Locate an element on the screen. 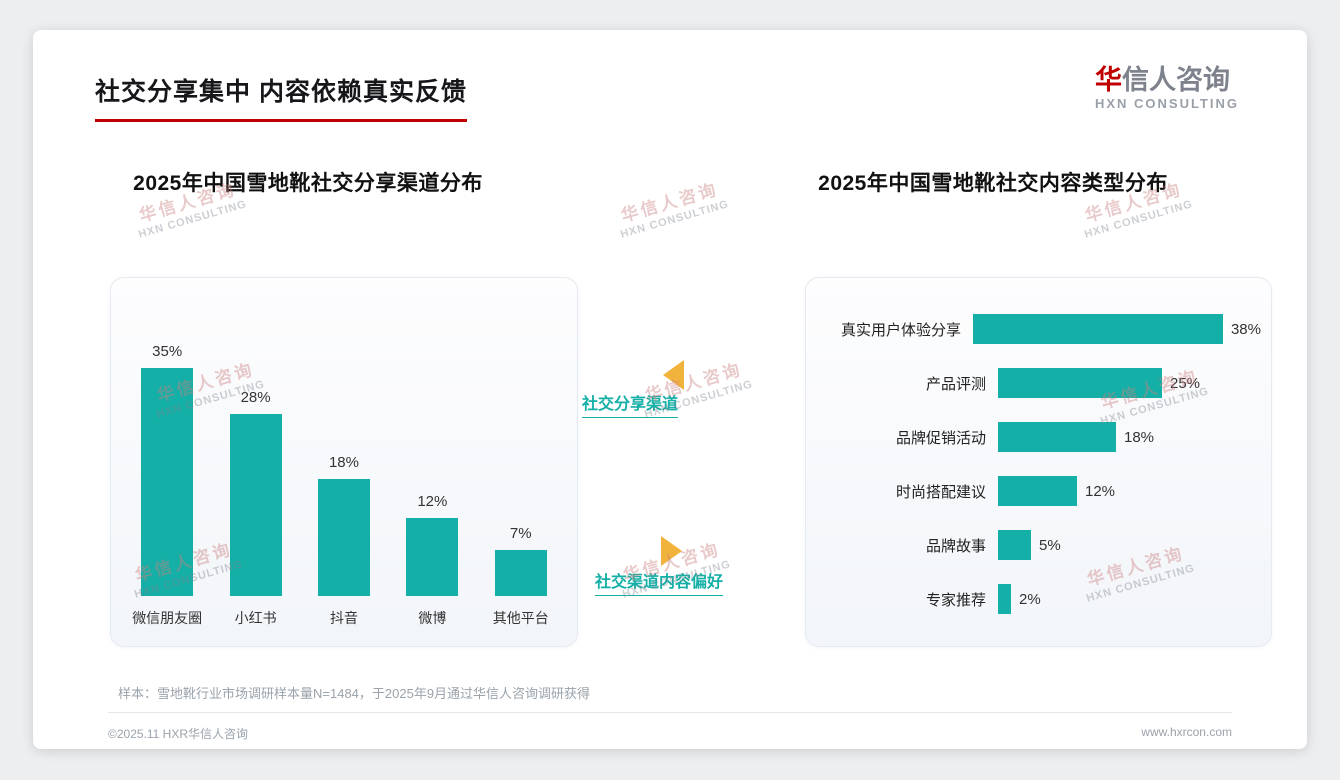 Image resolution: width=1340 pixels, height=780 pixels. bar-group: 28% 小红书 is located at coordinates (256, 507).